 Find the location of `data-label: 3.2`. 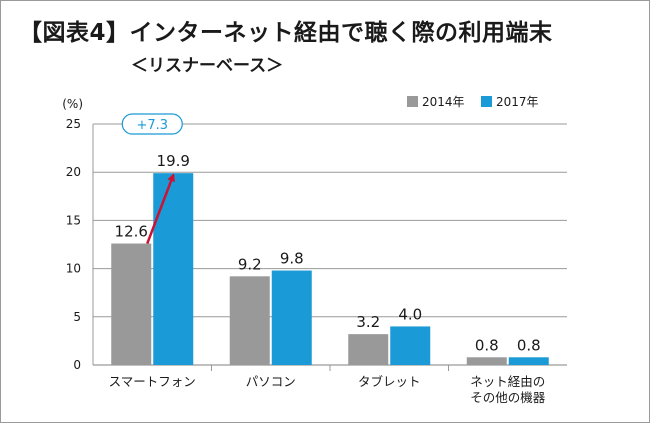

data-label: 3.2 is located at coordinates (368, 322).